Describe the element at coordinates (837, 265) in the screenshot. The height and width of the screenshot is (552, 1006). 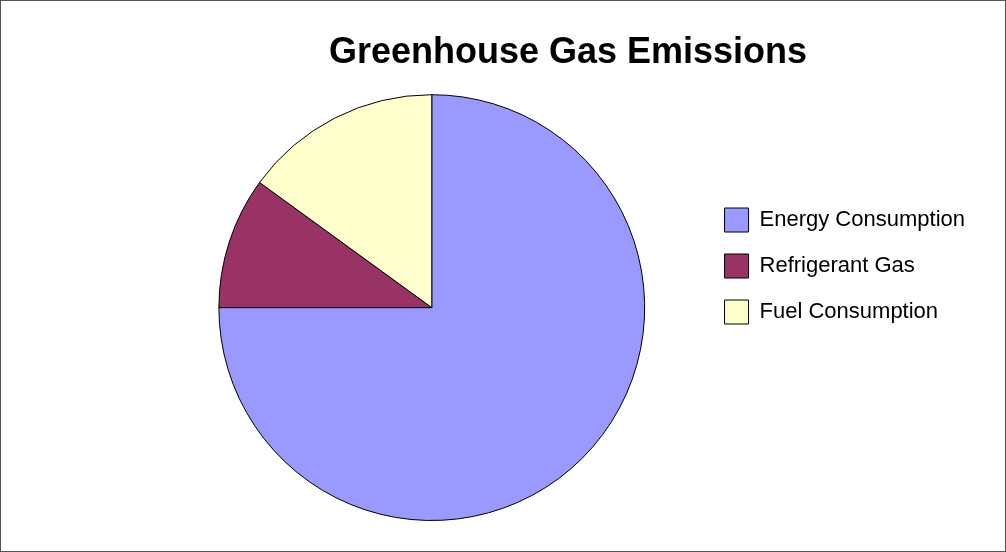
I see `legend-label: Refrigerant Gas` at that location.